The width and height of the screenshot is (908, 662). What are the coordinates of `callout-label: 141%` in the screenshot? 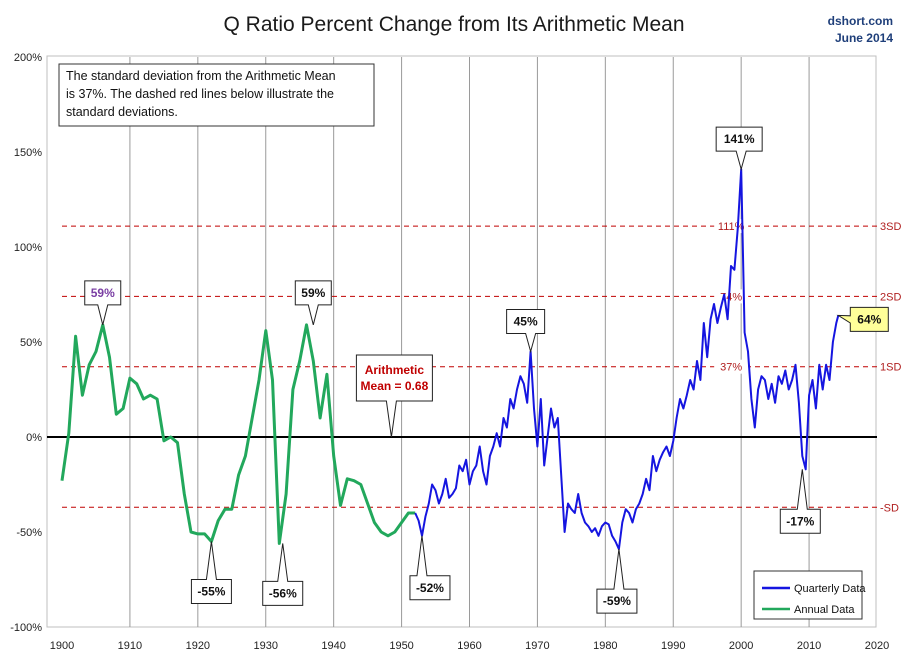 It's located at (739, 139).